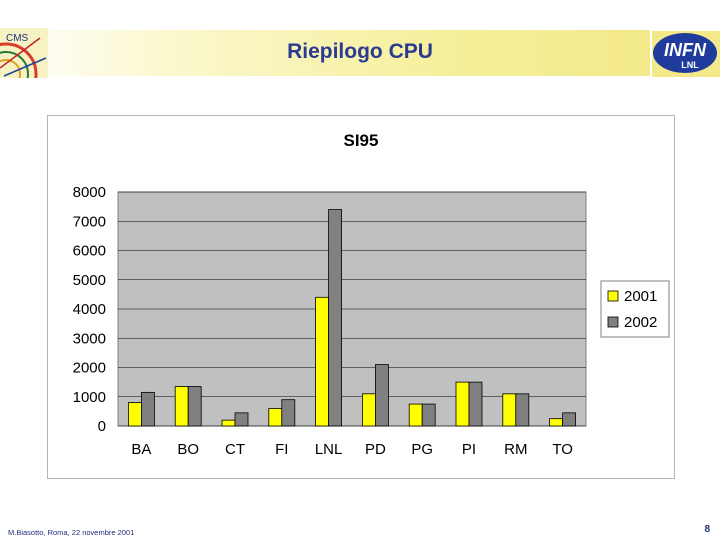  What do you see at coordinates (148, 409) in the screenshot?
I see `bar-2002-BA` at bounding box center [148, 409].